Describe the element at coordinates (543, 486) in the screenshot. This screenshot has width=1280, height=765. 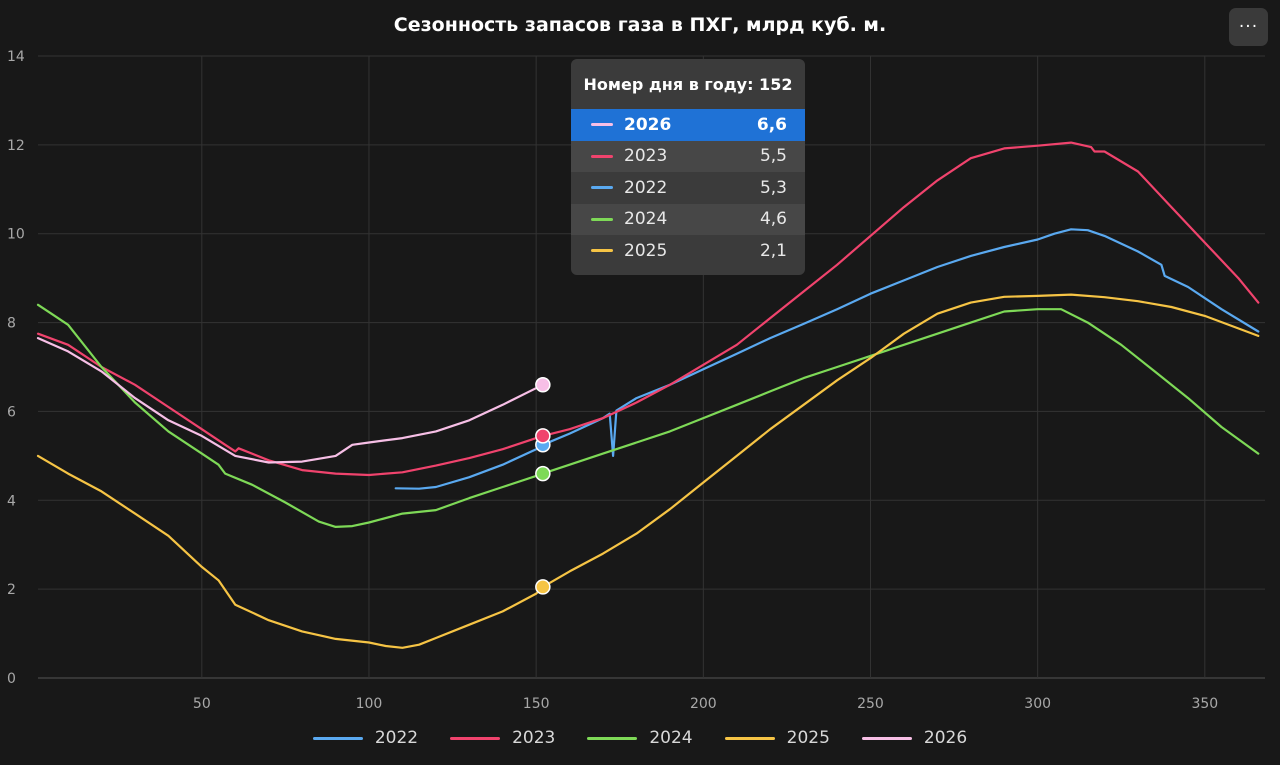
I see `hover-markers` at that location.